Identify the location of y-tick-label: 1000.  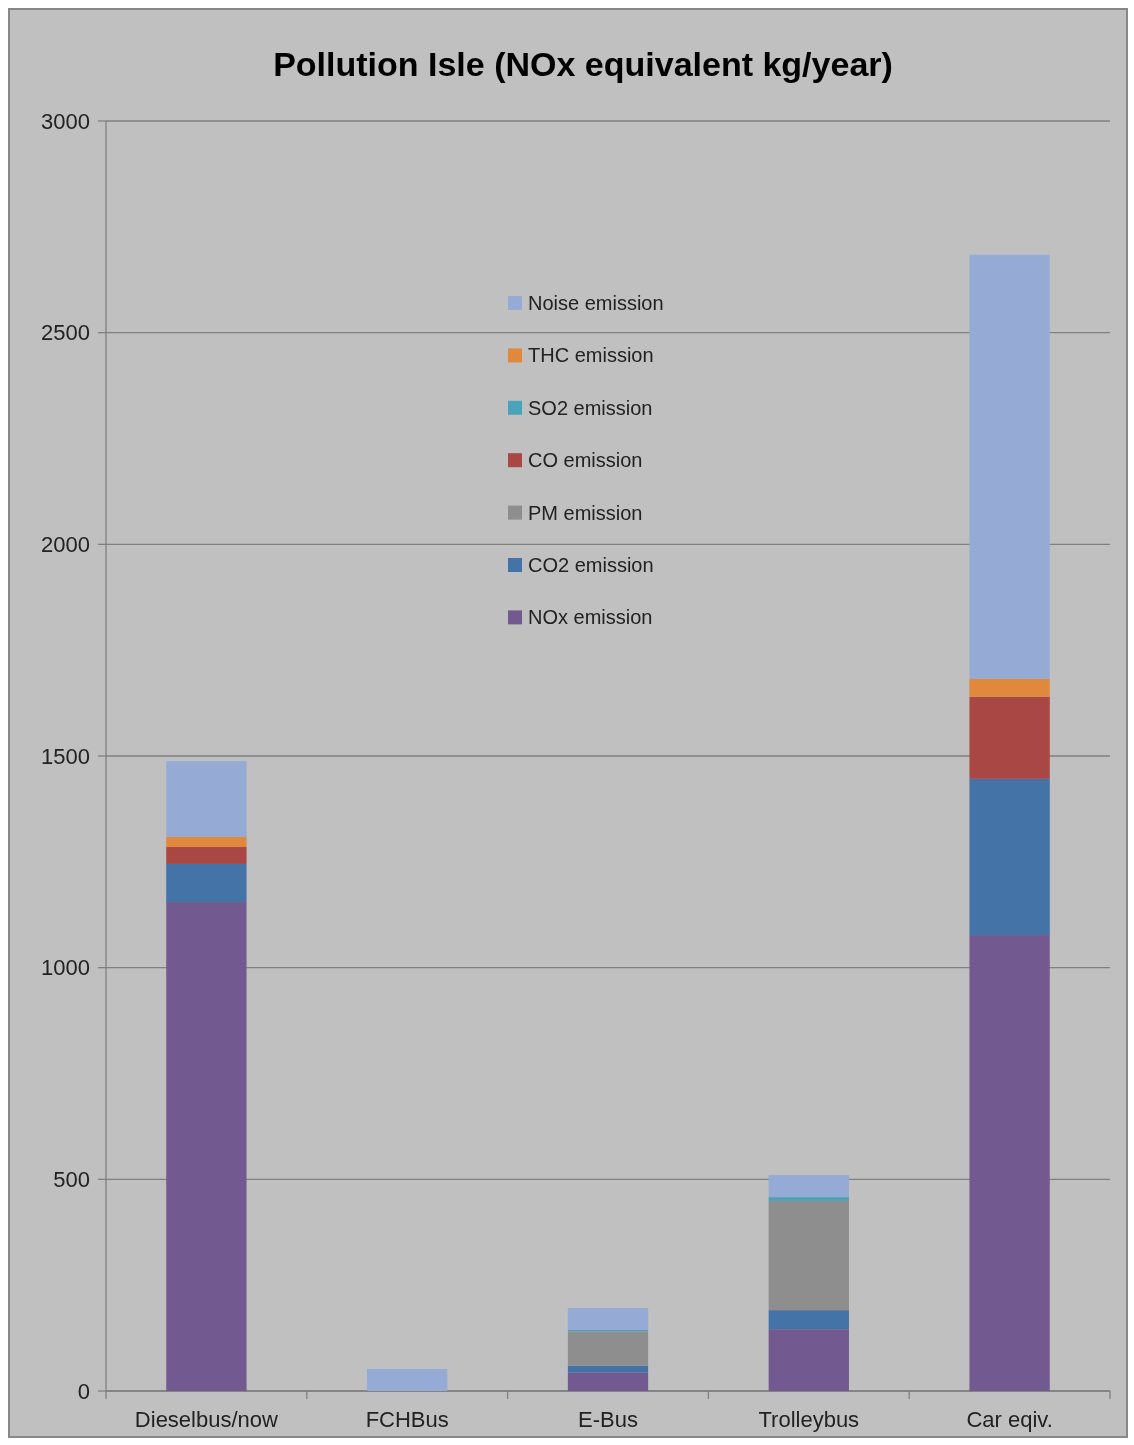
(65, 968).